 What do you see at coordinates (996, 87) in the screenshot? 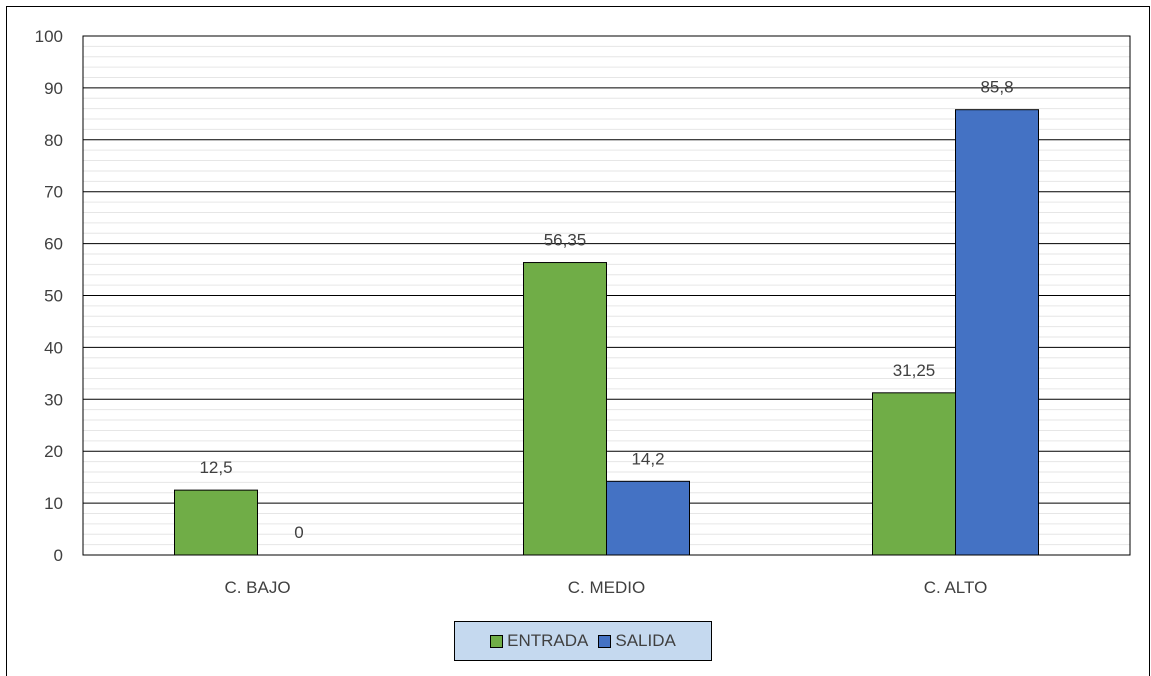
I see `data-label-salida-2: 85,8` at bounding box center [996, 87].